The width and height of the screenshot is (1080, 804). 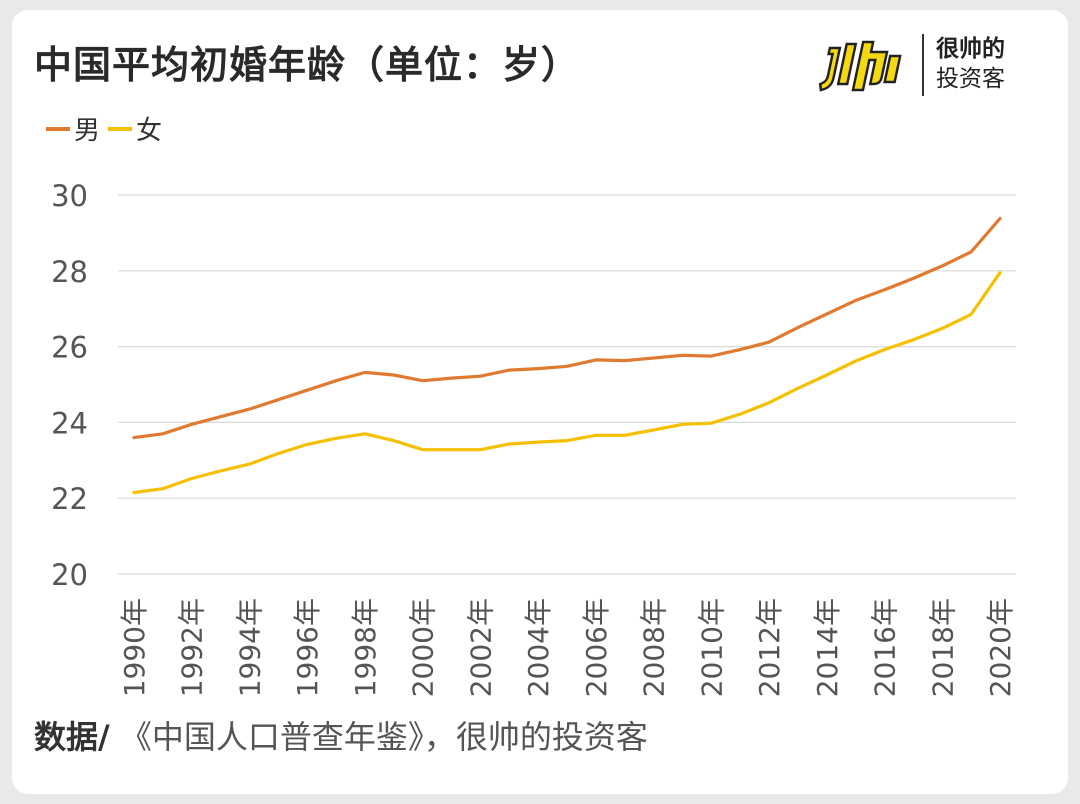 What do you see at coordinates (1000, 647) in the screenshot?
I see `x-tick-label: 2020年` at bounding box center [1000, 647].